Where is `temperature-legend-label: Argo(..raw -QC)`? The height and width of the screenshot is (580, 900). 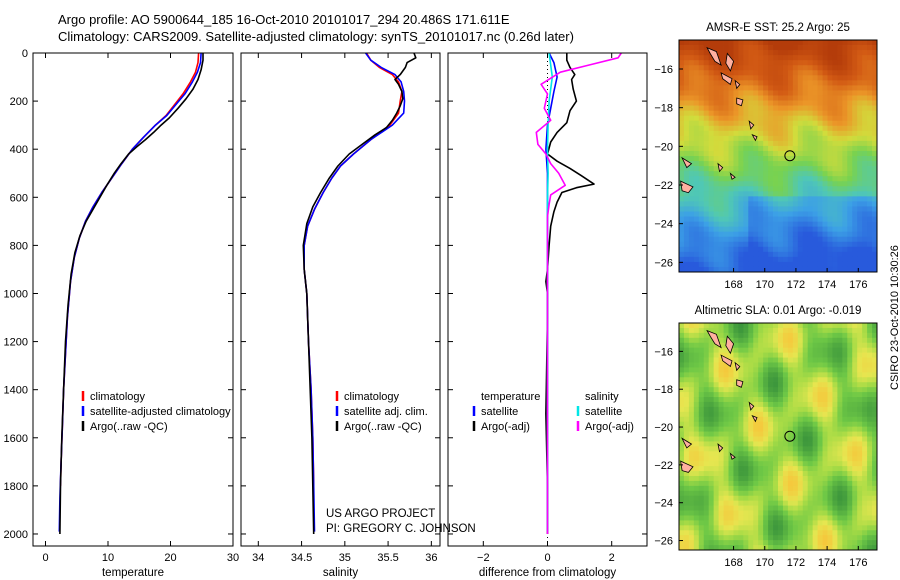 temperature-legend-label: Argo(..raw -QC) is located at coordinates (129, 427).